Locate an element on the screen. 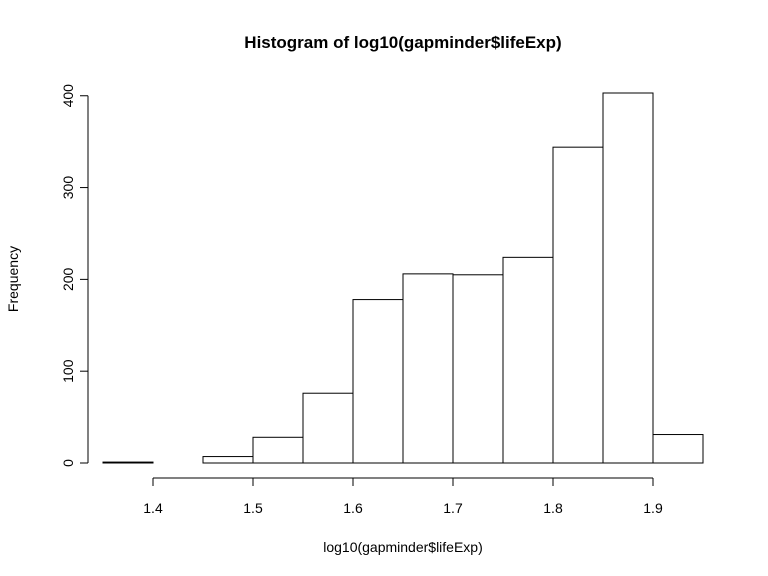  chart-title: Histogram of log10(gapminder$lifeExp) is located at coordinates (402, 42).